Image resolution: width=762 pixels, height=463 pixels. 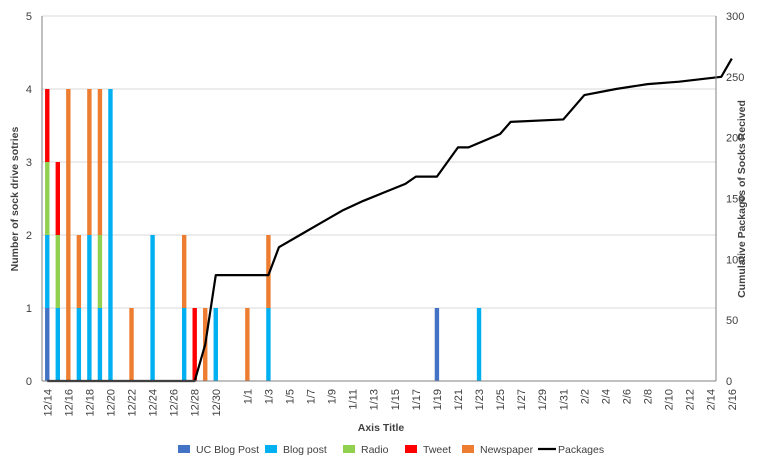 What do you see at coordinates (417, 399) in the screenshot?
I see `x-tick-label: 1/17` at bounding box center [417, 399].